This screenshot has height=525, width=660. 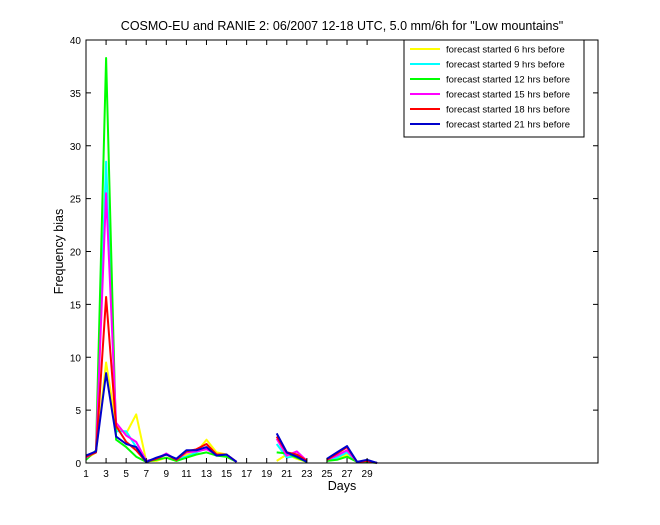 I want to click on x-tick-label: 19, so click(x=267, y=474).